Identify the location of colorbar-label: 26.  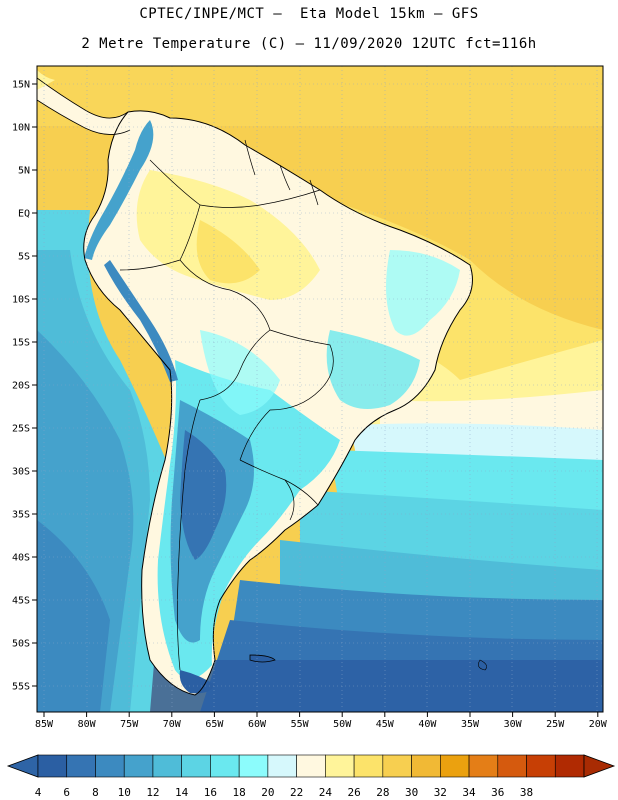
(353, 792).